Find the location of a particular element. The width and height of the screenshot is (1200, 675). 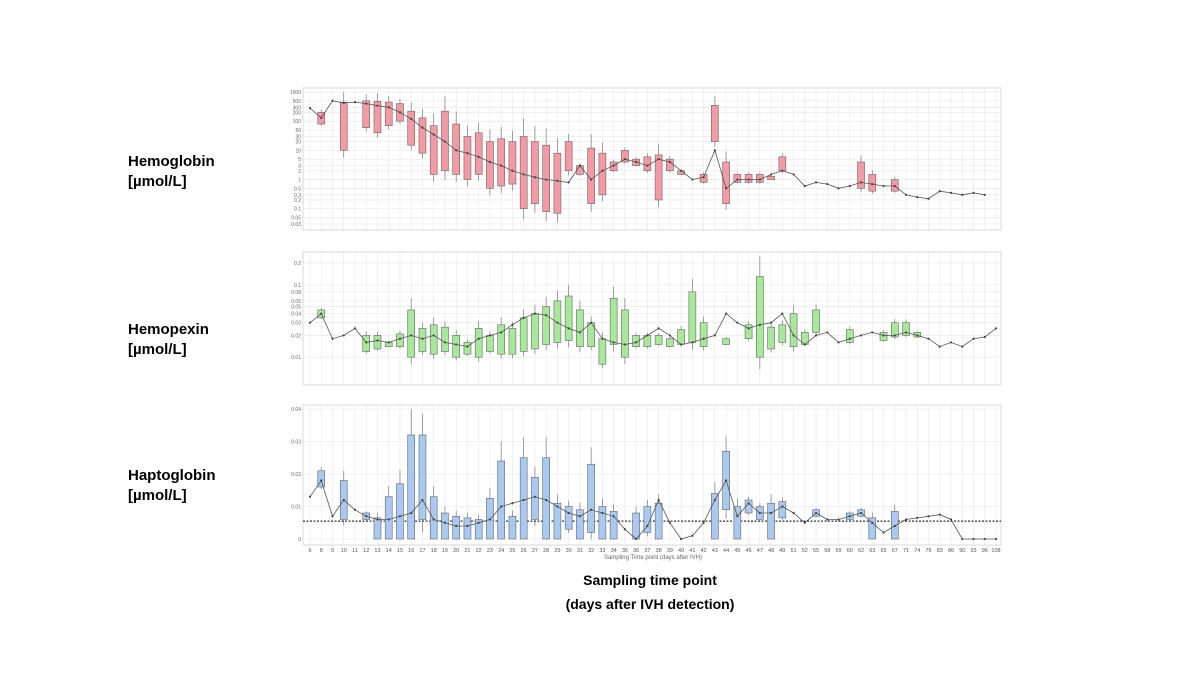

hemopexin-y-tick-label: 0.04 is located at coordinates (296, 315).